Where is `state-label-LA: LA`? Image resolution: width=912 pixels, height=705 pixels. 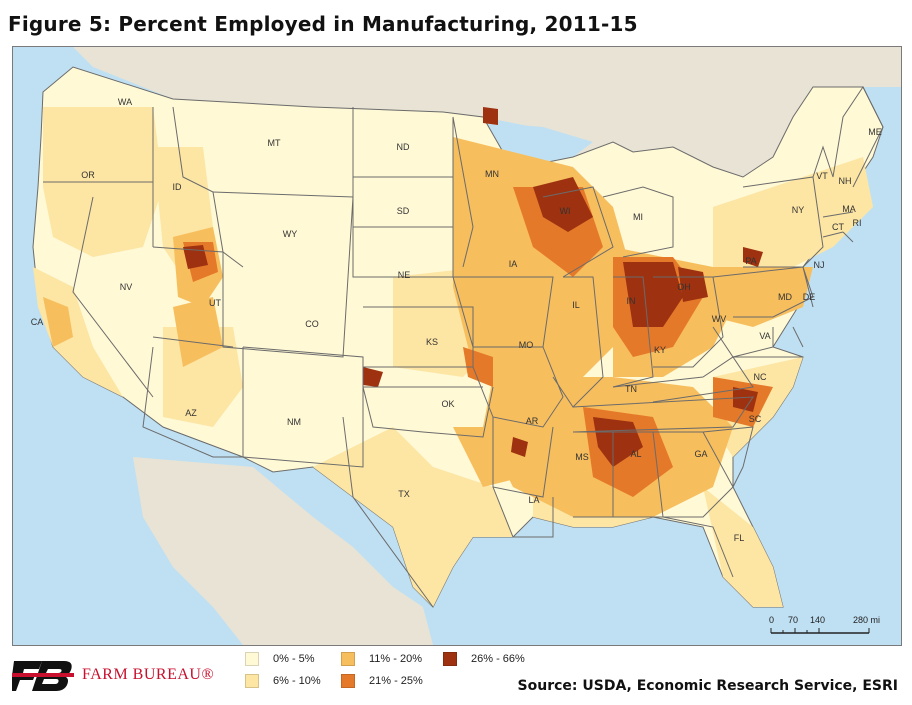
state-label-LA: LA is located at coordinates (533, 500).